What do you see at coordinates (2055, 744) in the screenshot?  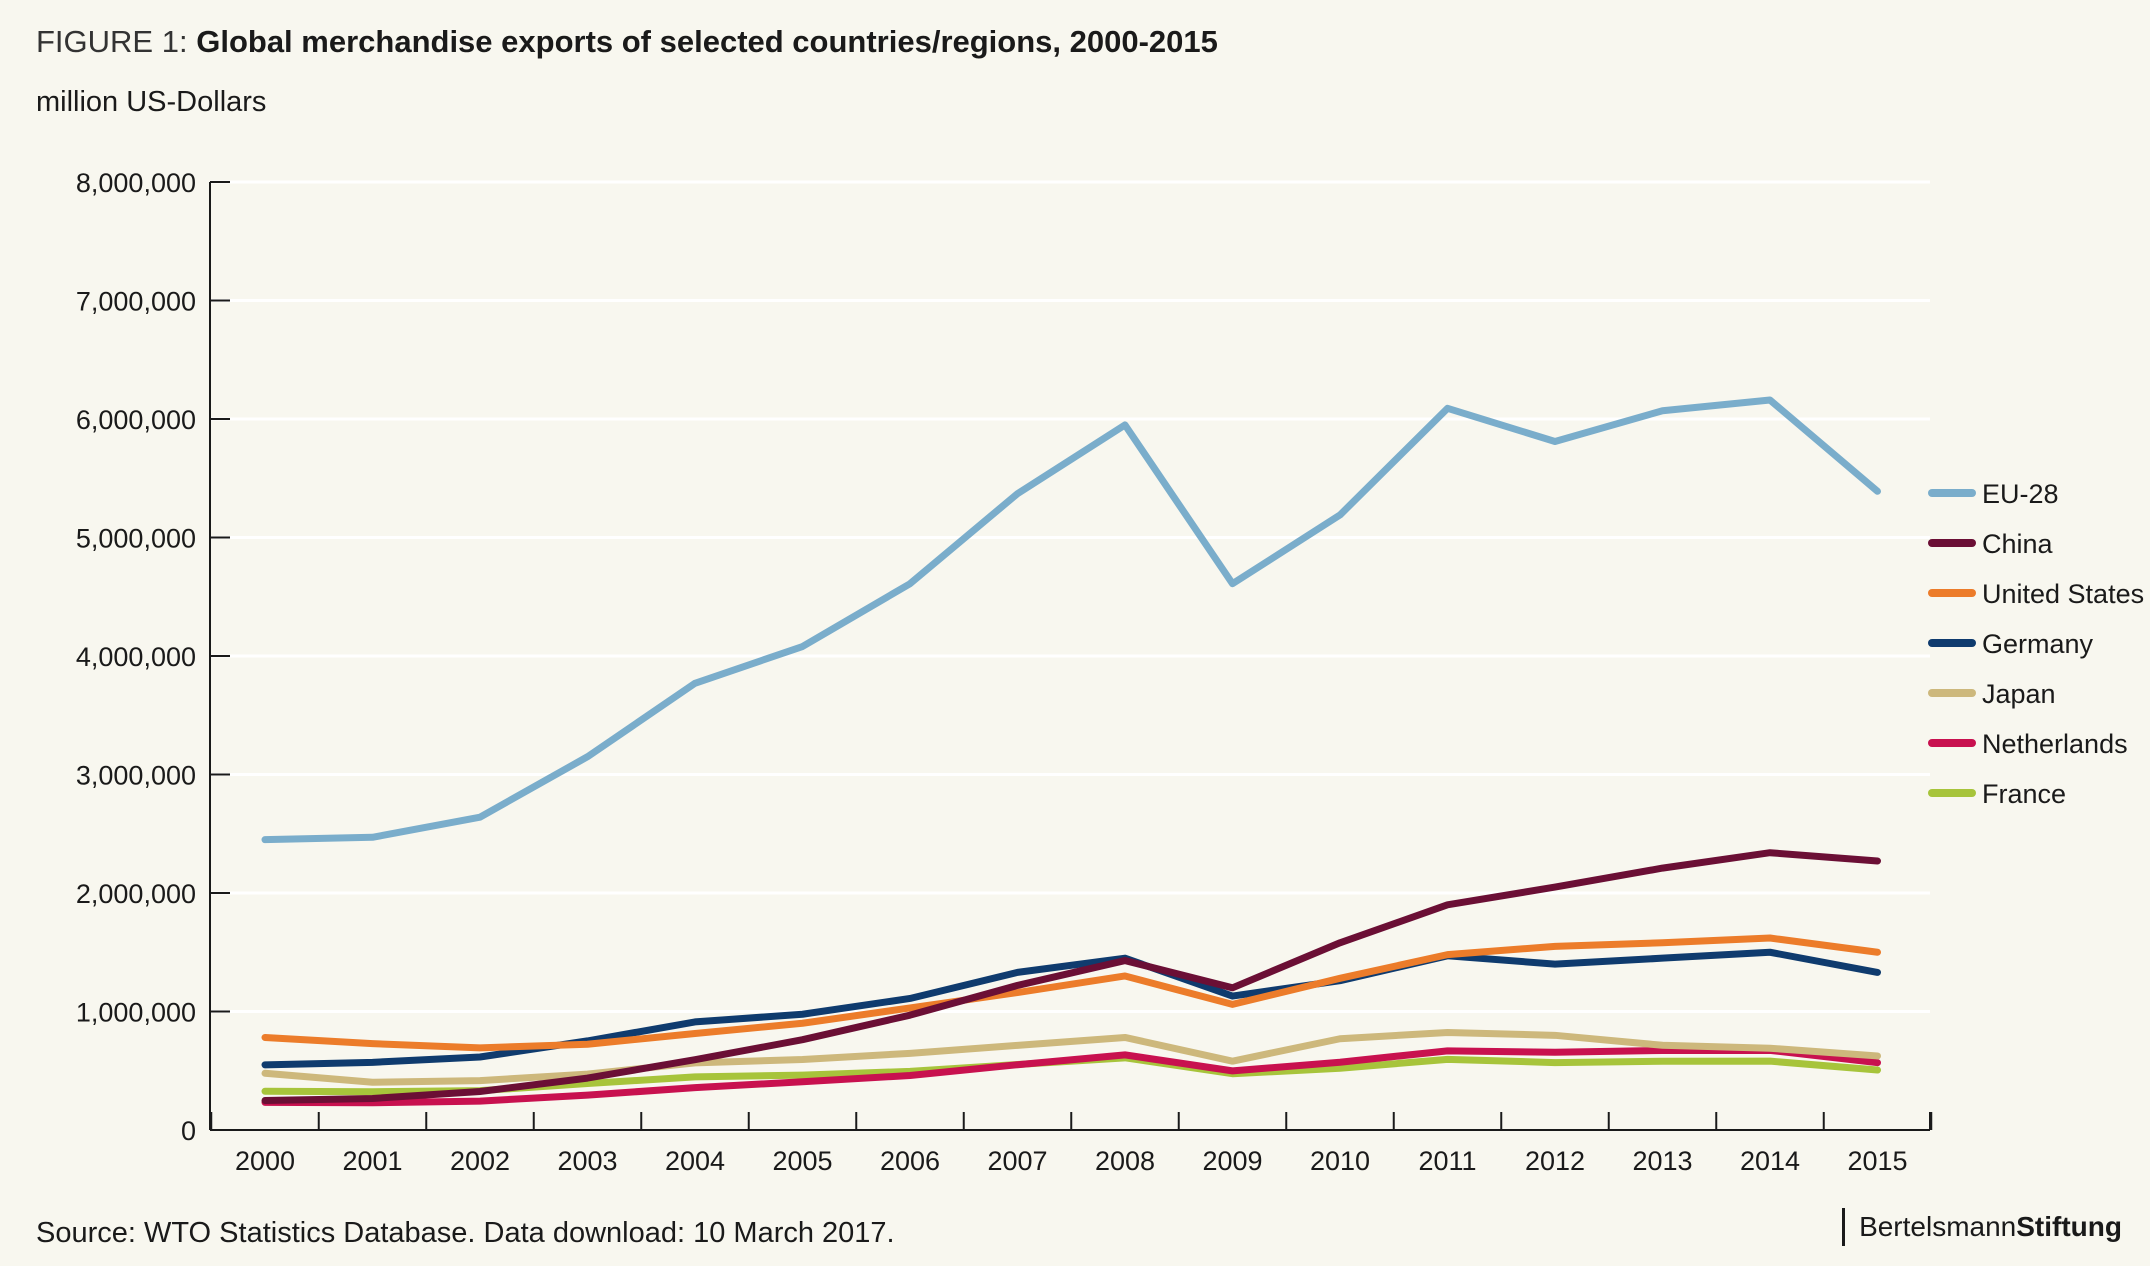 I see `legend-label: Netherlands` at bounding box center [2055, 744].